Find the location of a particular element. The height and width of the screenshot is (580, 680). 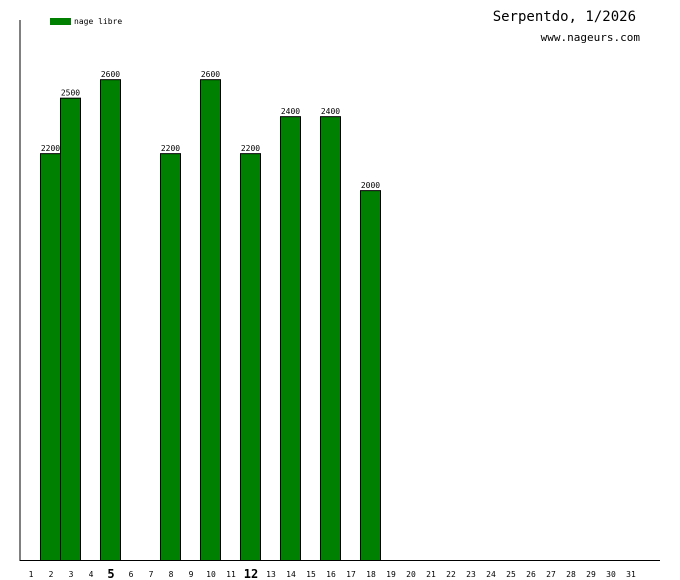

x-tick-label: 20 is located at coordinates (411, 574).